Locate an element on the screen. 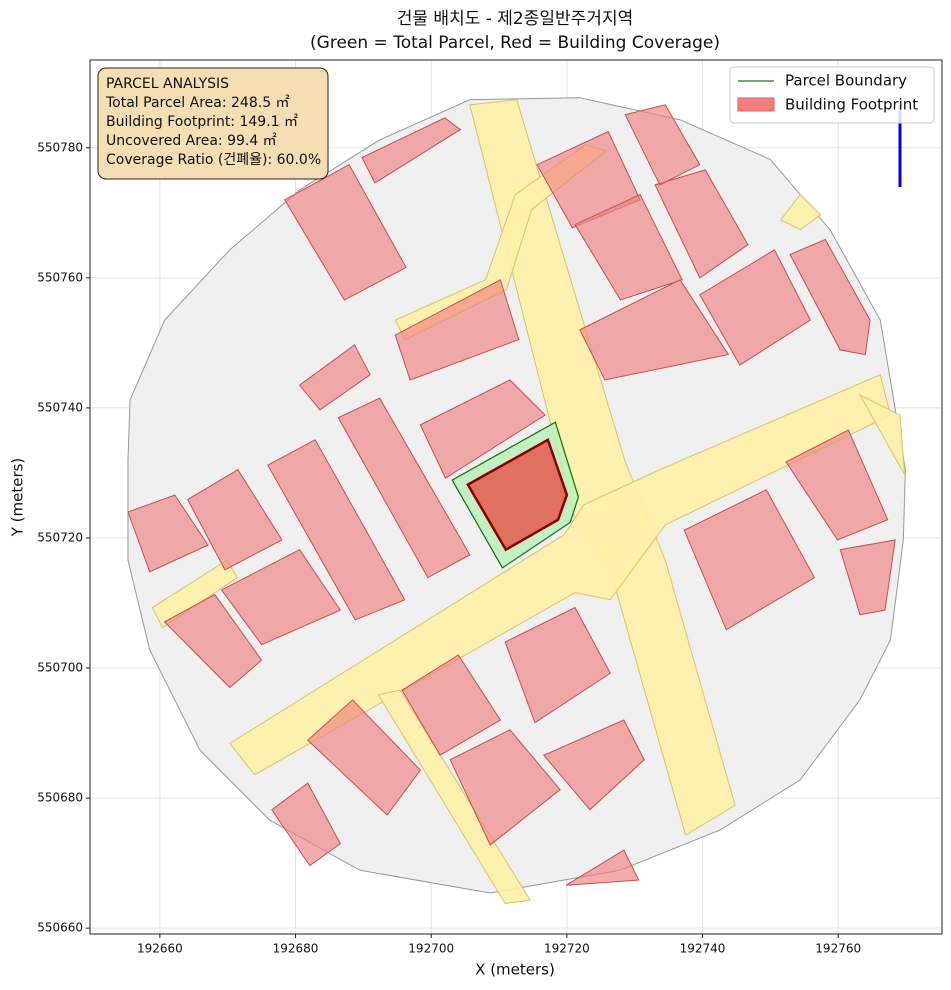 This screenshot has width=951, height=990. info-box is located at coordinates (213, 123).